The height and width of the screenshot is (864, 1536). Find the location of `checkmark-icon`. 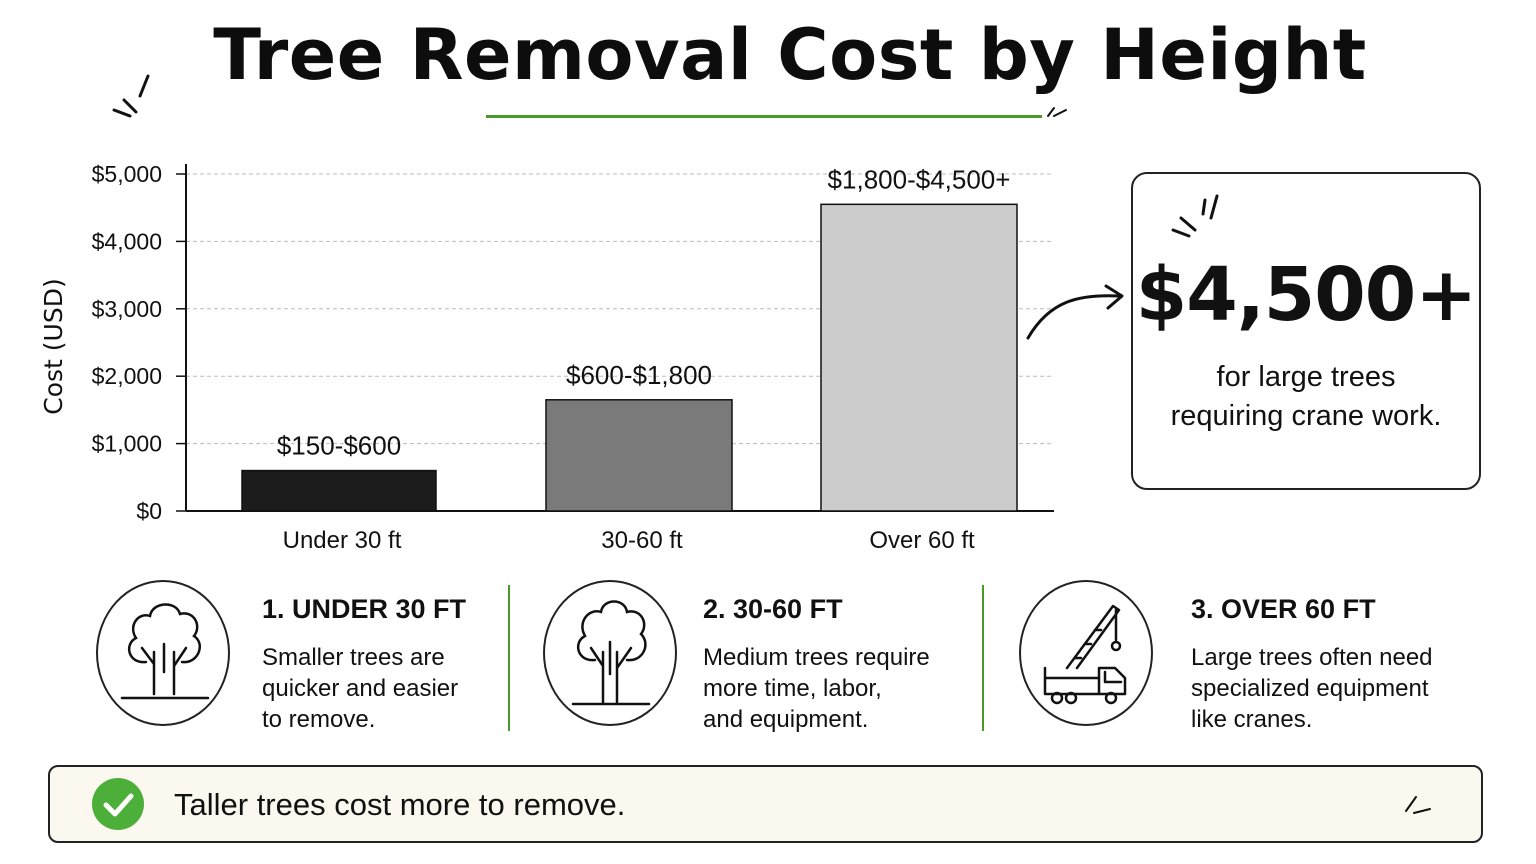

checkmark-icon is located at coordinates (118, 804).